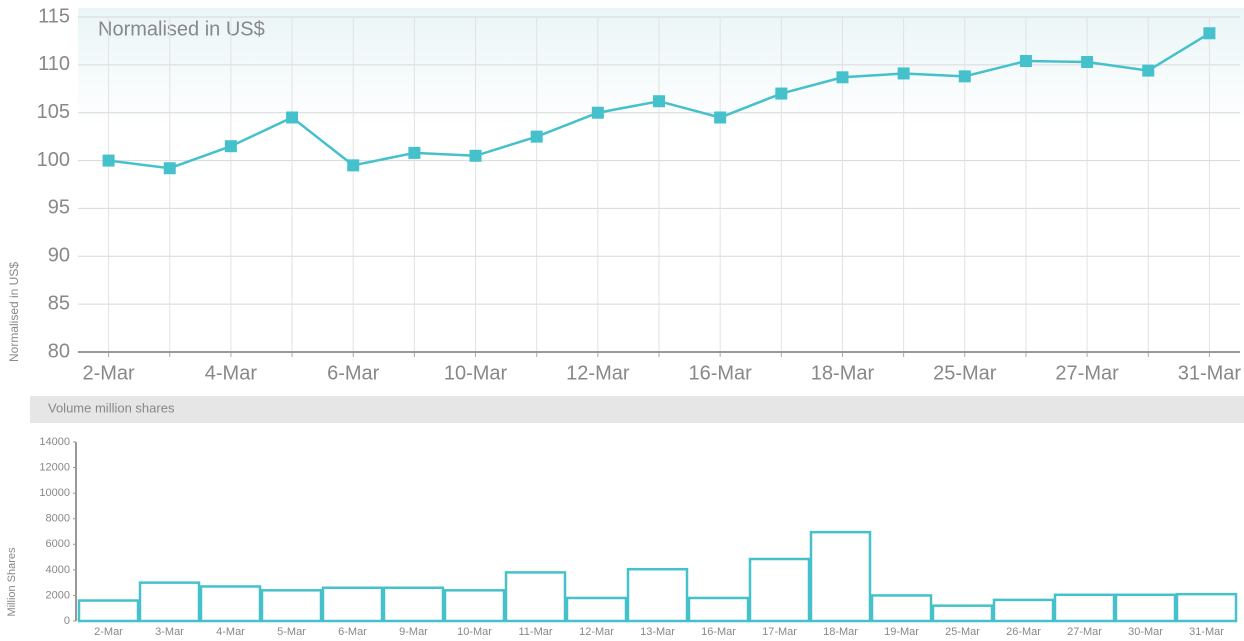  I want to click on y-tick-label: 6000, so click(58, 544).